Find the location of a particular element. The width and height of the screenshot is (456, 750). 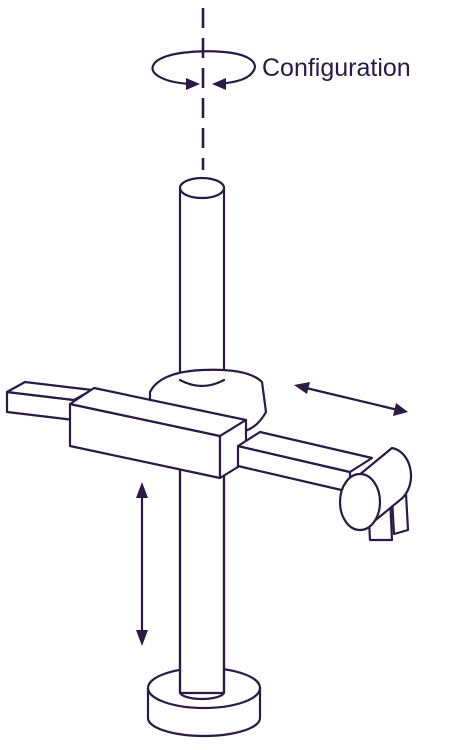

arm-back-stub is located at coordinates (49, 401).